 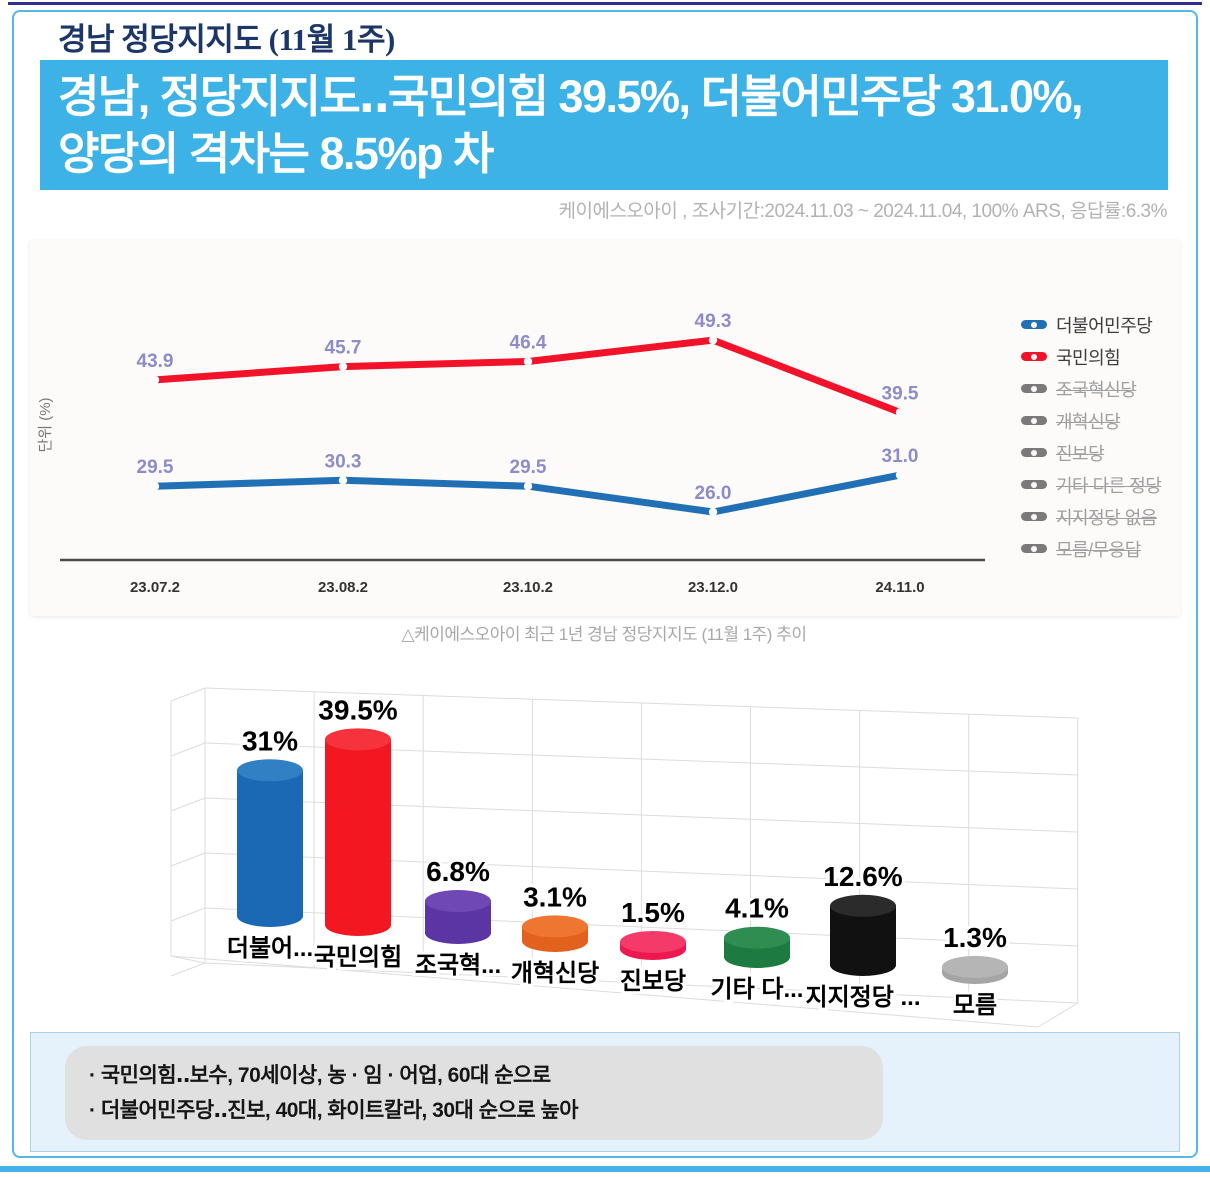 What do you see at coordinates (862, 876) in the screenshot?
I see `bar-value-label: 12.6%` at bounding box center [862, 876].